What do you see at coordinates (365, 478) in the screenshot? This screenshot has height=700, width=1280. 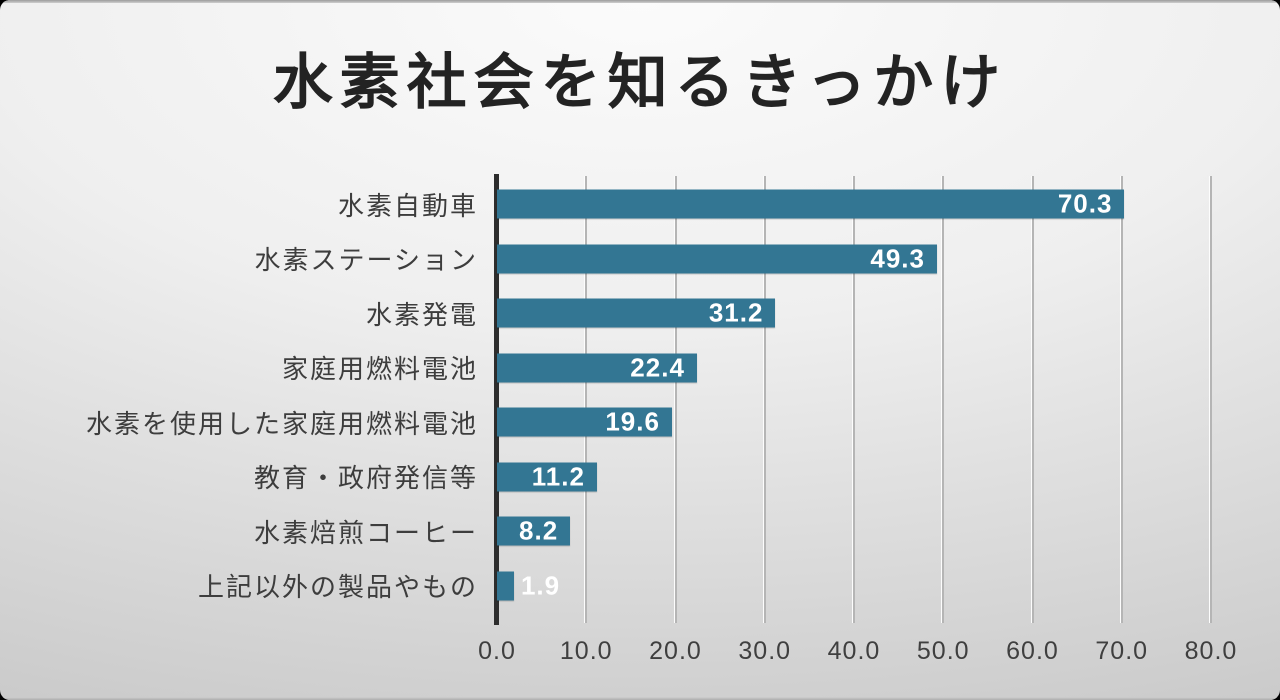 I see `category-label: 教育・政府発信等` at bounding box center [365, 478].